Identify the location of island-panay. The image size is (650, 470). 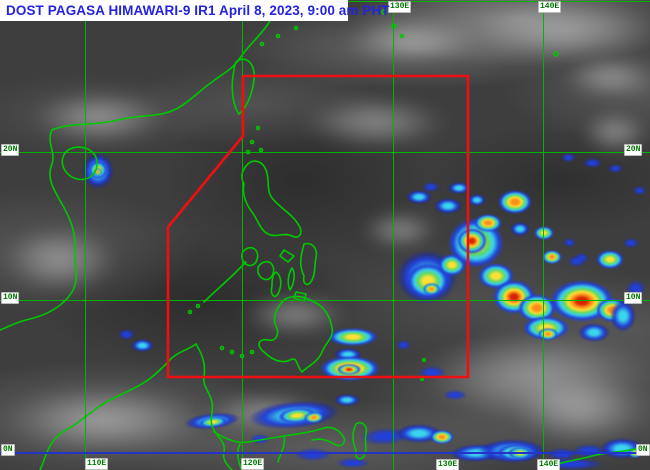
(266, 270).